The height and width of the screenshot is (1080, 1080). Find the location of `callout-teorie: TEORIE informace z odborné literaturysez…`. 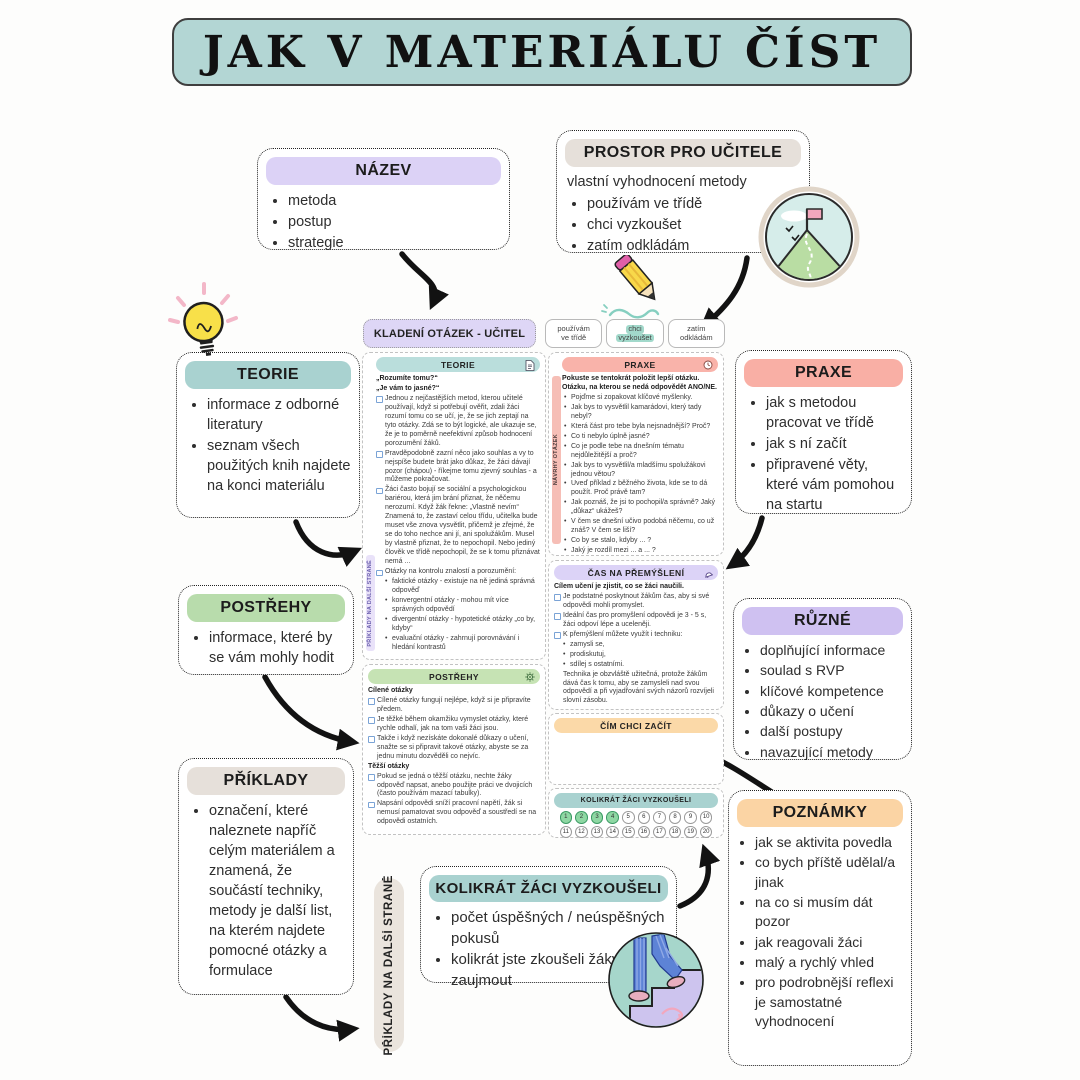

callout-teorie: TEORIE informace z odborné literaturysez… is located at coordinates (268, 435).